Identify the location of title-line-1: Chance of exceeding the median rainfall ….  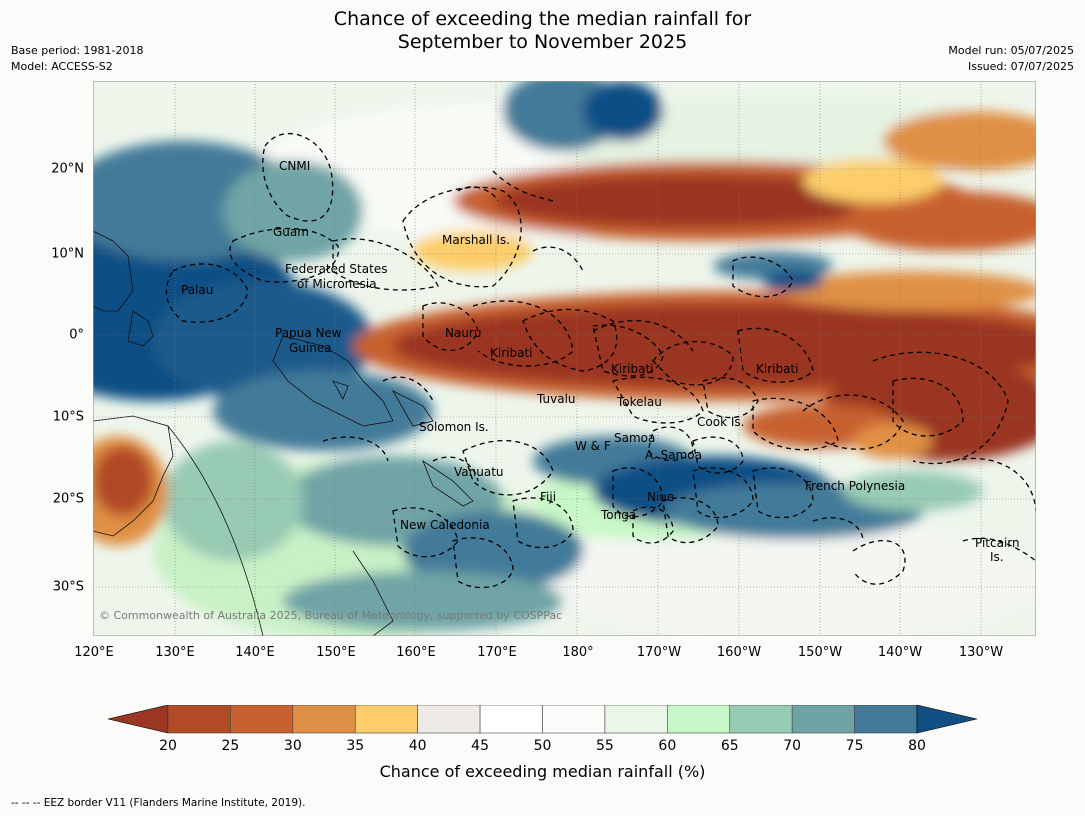
(542, 19).